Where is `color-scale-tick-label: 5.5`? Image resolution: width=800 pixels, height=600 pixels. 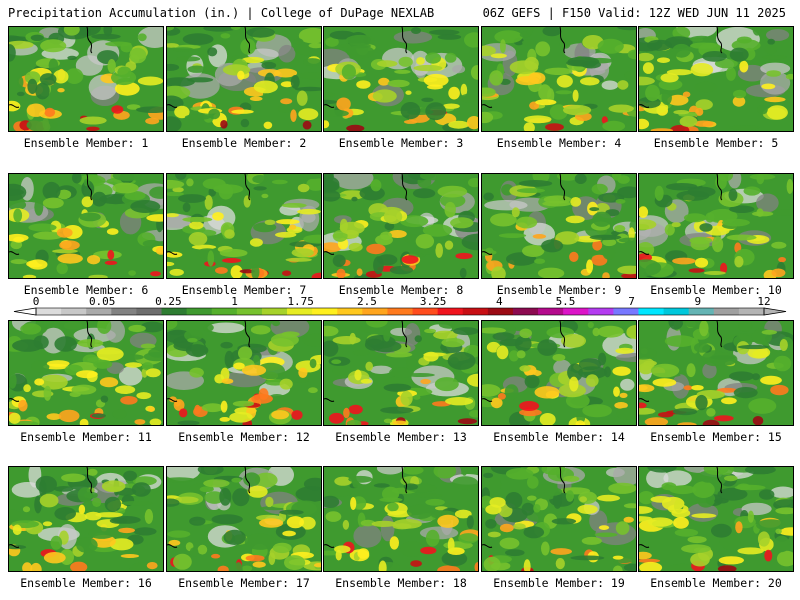
color-scale-tick-label: 5.5 is located at coordinates (565, 301).